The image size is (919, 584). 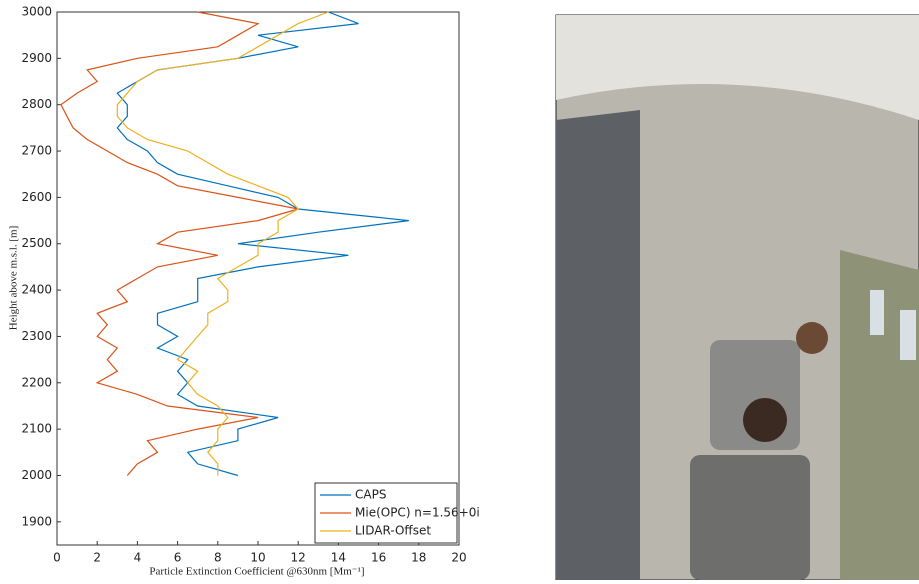 What do you see at coordinates (36, 475) in the screenshot?
I see `y-tick-label: 2000` at bounding box center [36, 475].